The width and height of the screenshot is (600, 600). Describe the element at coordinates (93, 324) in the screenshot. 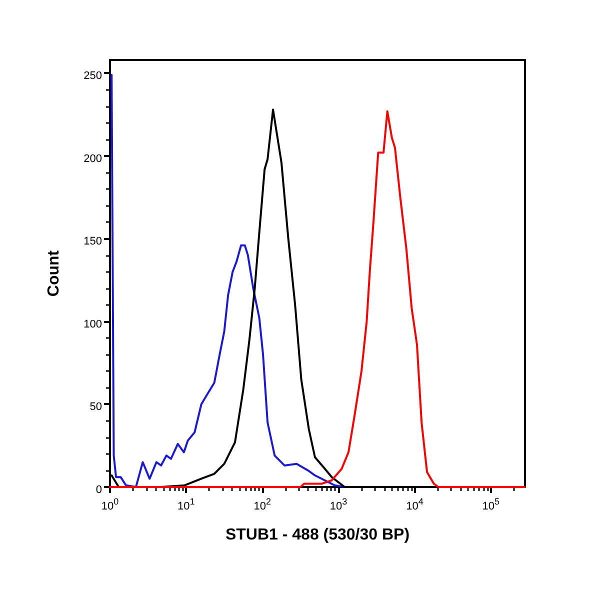

I see `y-tick-label: 100` at that location.